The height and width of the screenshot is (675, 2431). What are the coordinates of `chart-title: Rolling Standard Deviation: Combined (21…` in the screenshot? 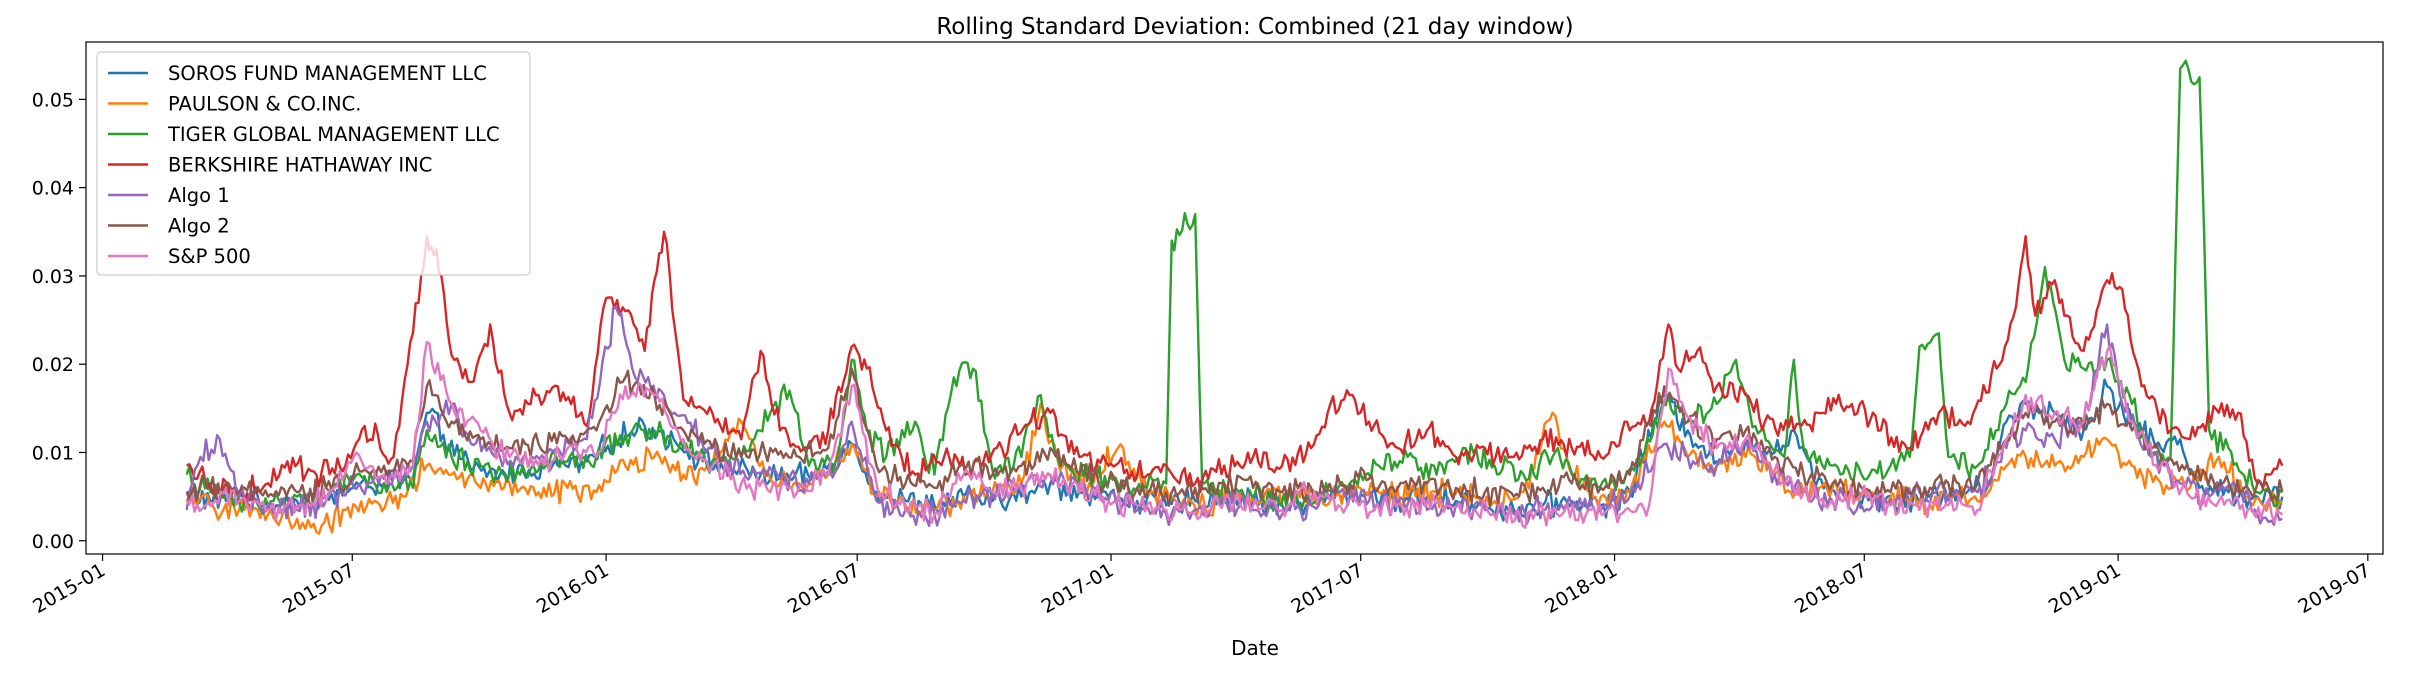 It's located at (1254, 27).